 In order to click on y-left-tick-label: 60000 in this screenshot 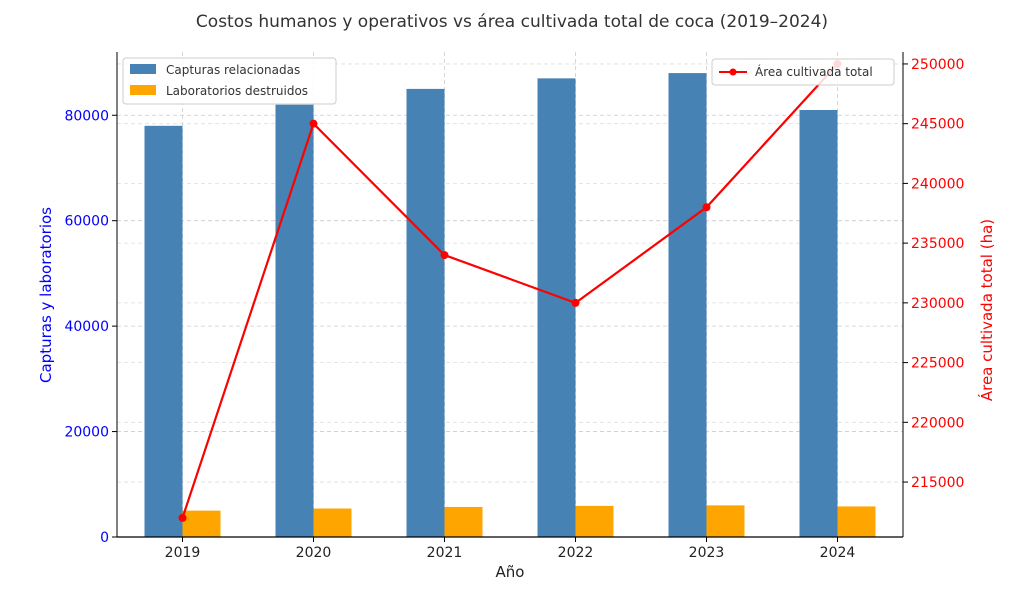, I will do `click(86, 222)`.